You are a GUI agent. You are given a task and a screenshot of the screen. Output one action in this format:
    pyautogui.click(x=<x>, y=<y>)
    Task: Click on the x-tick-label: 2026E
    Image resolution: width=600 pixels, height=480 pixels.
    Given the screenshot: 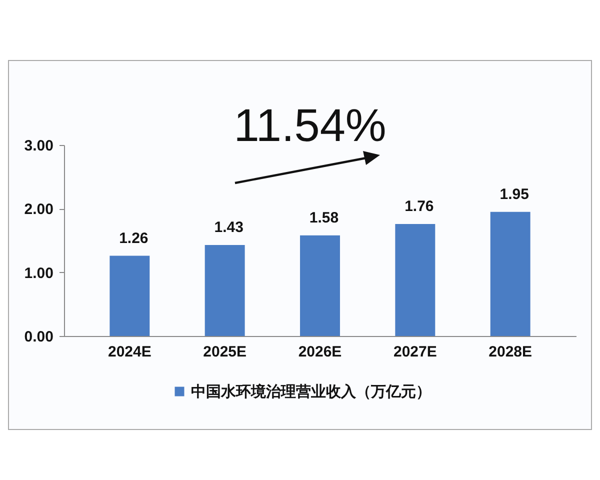 What is the action you would take?
    pyautogui.click(x=320, y=352)
    